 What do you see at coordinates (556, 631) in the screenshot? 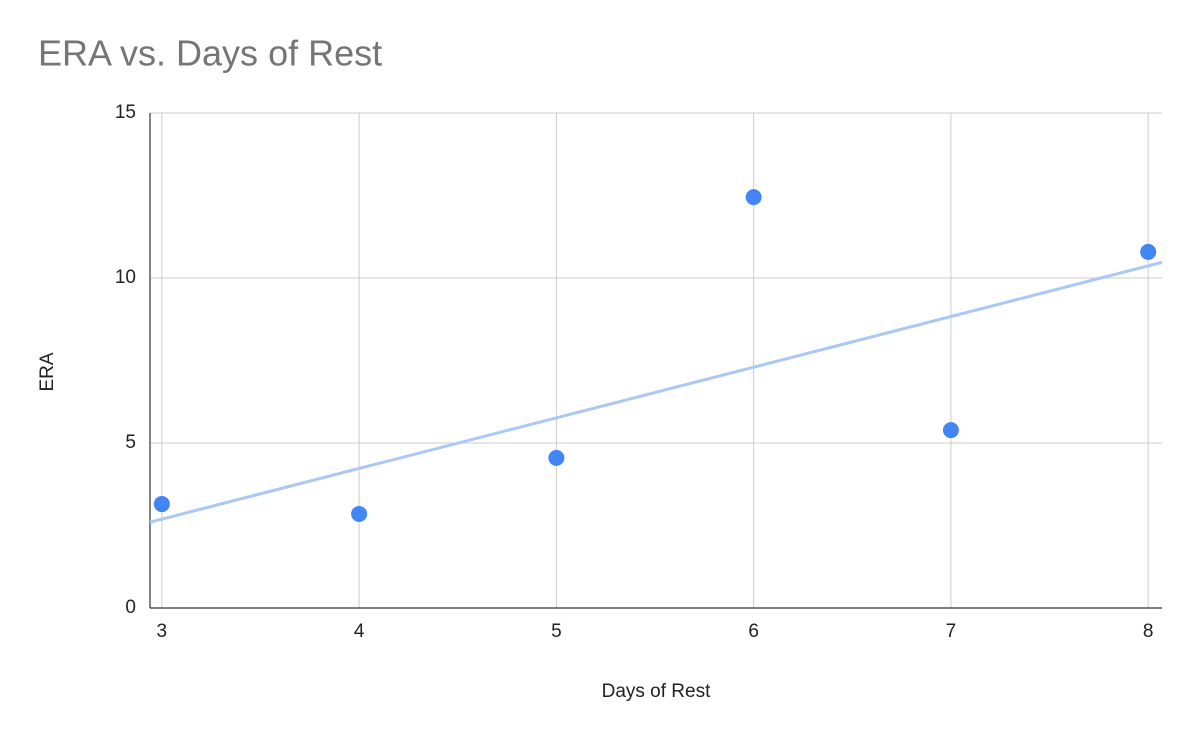
I see `x-tick-label: 5` at bounding box center [556, 631].